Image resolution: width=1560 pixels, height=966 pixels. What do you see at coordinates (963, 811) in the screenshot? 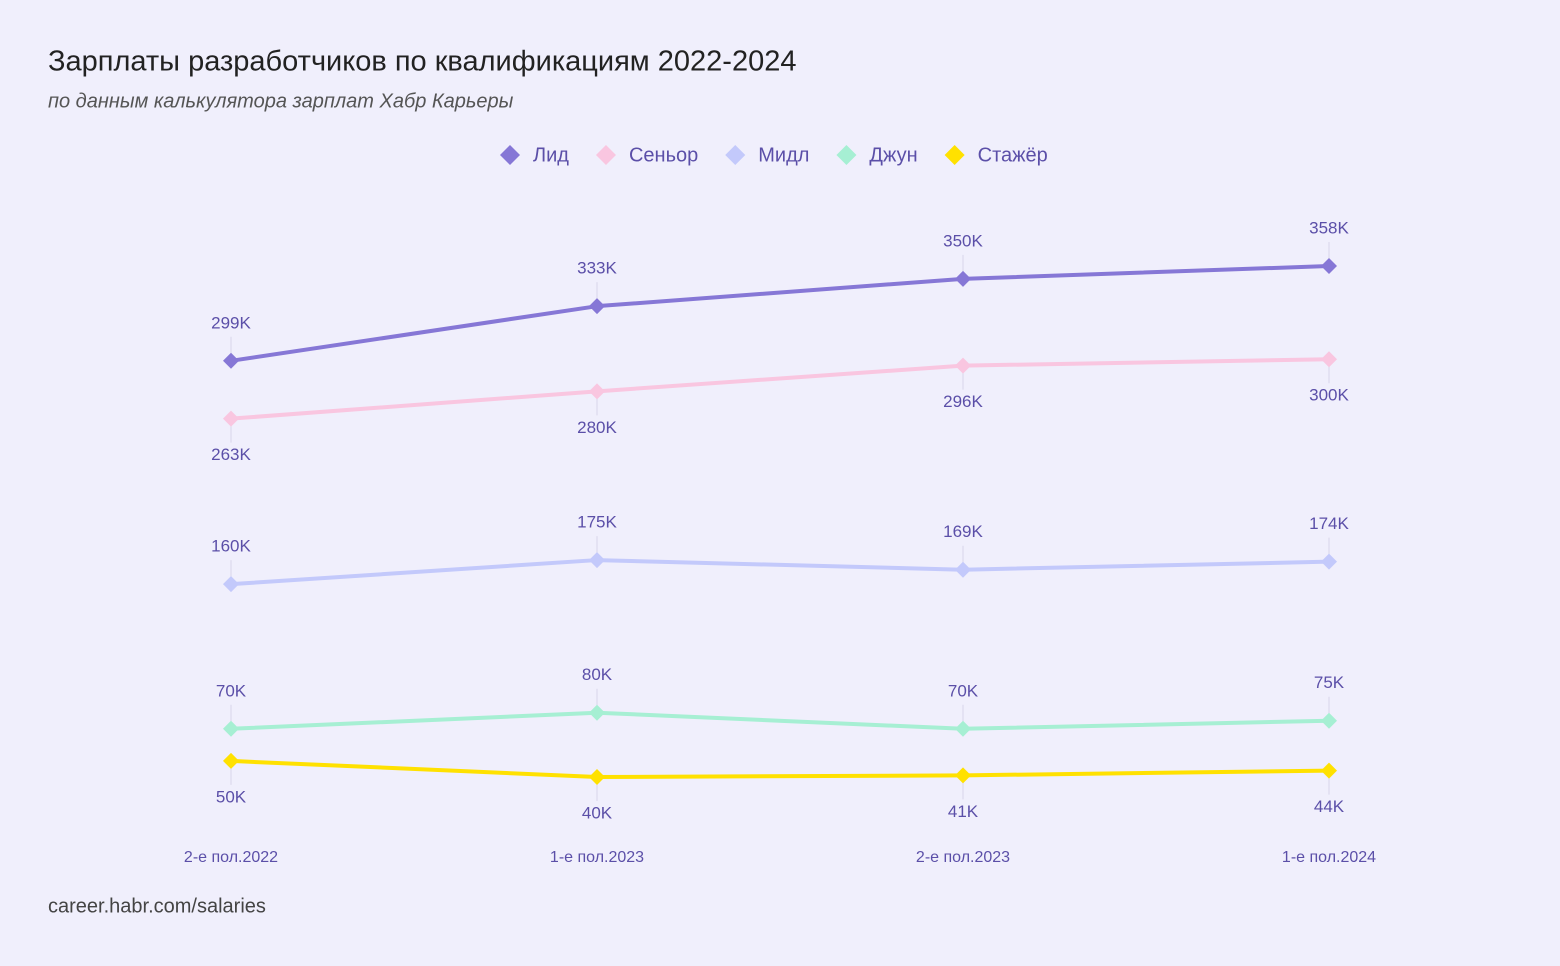
I see `data-label: 41K` at bounding box center [963, 811].